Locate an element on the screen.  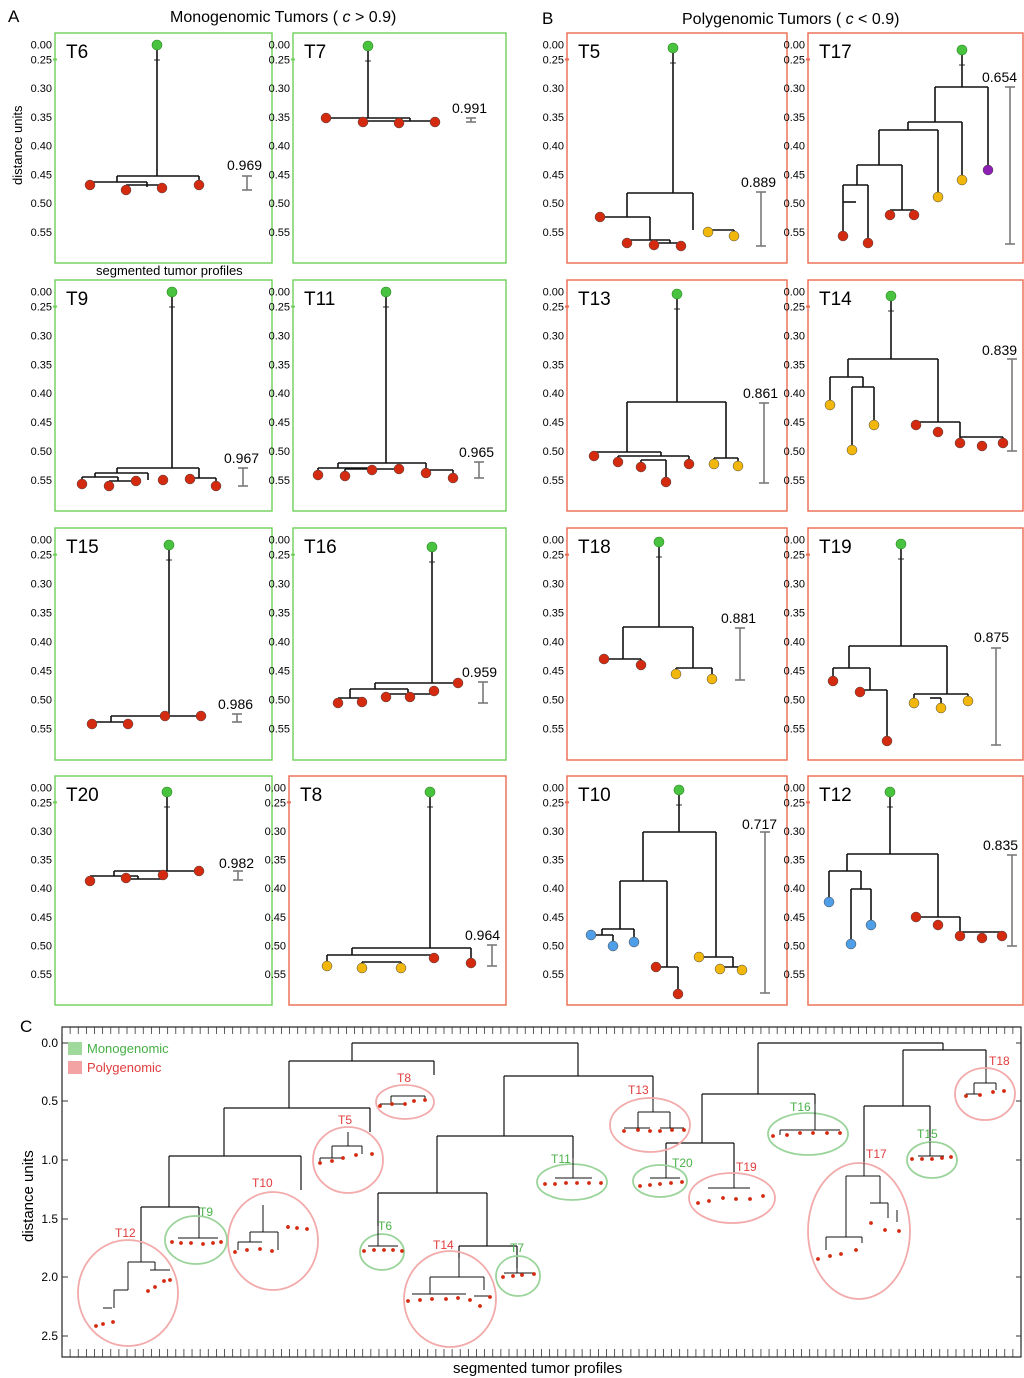
y-tick-label: 0.45 is located at coordinates (41, 175).